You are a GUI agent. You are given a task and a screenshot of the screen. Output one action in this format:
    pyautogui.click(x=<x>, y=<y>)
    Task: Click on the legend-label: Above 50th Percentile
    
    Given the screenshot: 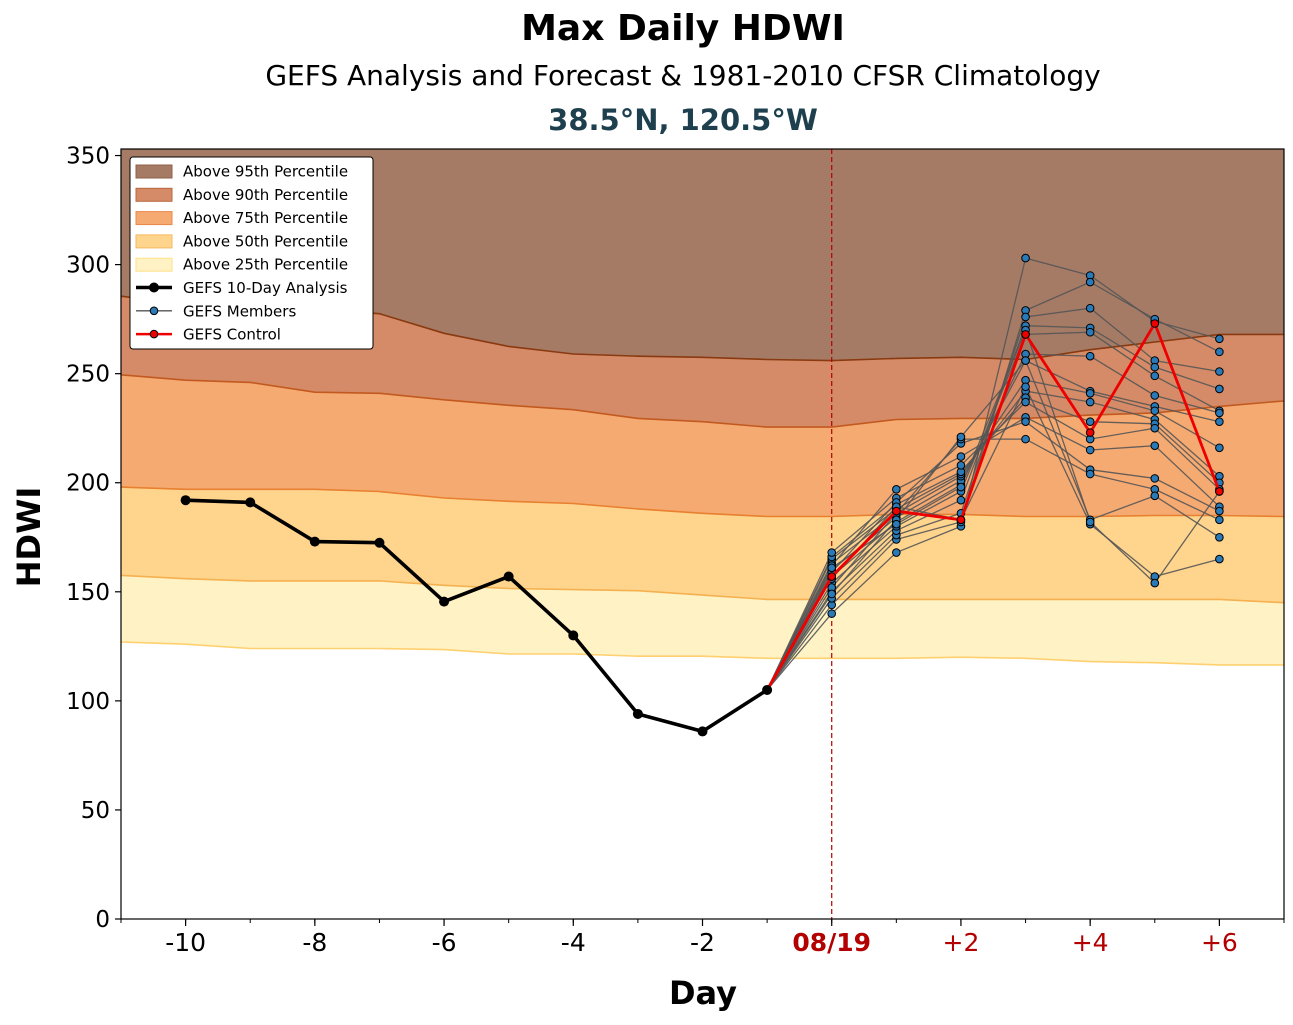 What is the action you would take?
    pyautogui.click(x=265, y=241)
    